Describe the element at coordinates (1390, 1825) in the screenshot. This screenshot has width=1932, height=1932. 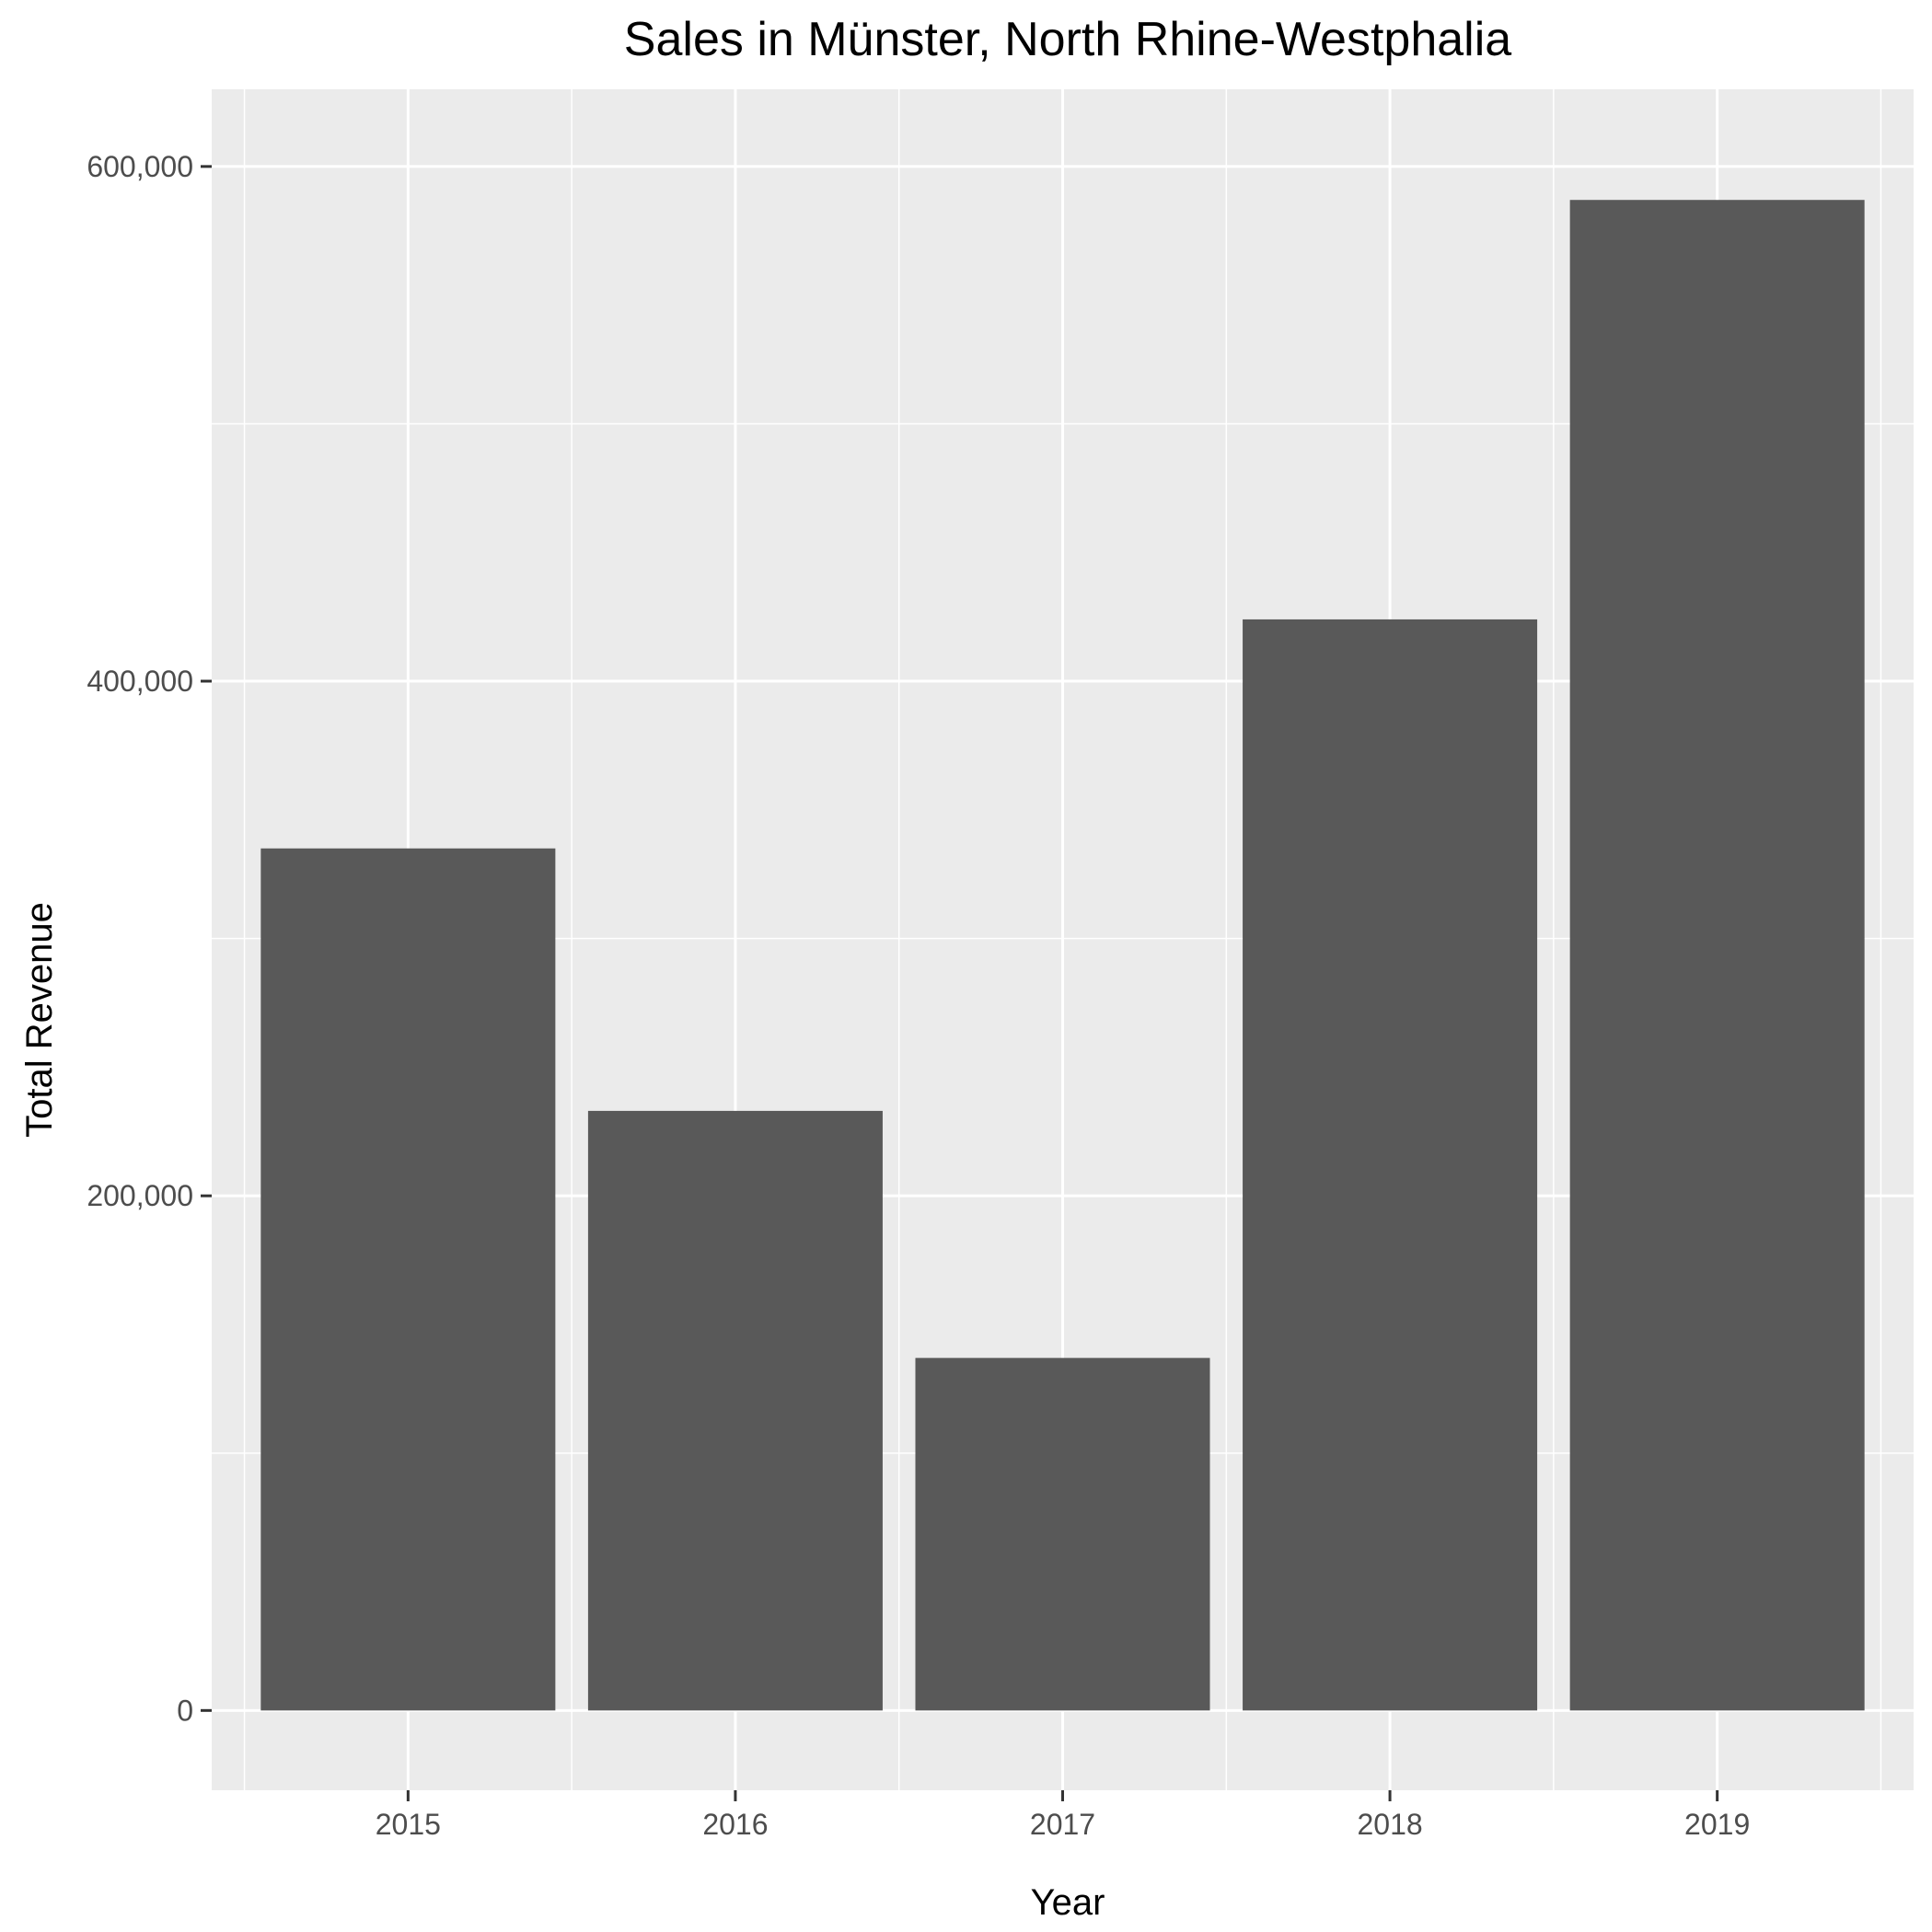
I see `x-tick-label: 2018` at that location.